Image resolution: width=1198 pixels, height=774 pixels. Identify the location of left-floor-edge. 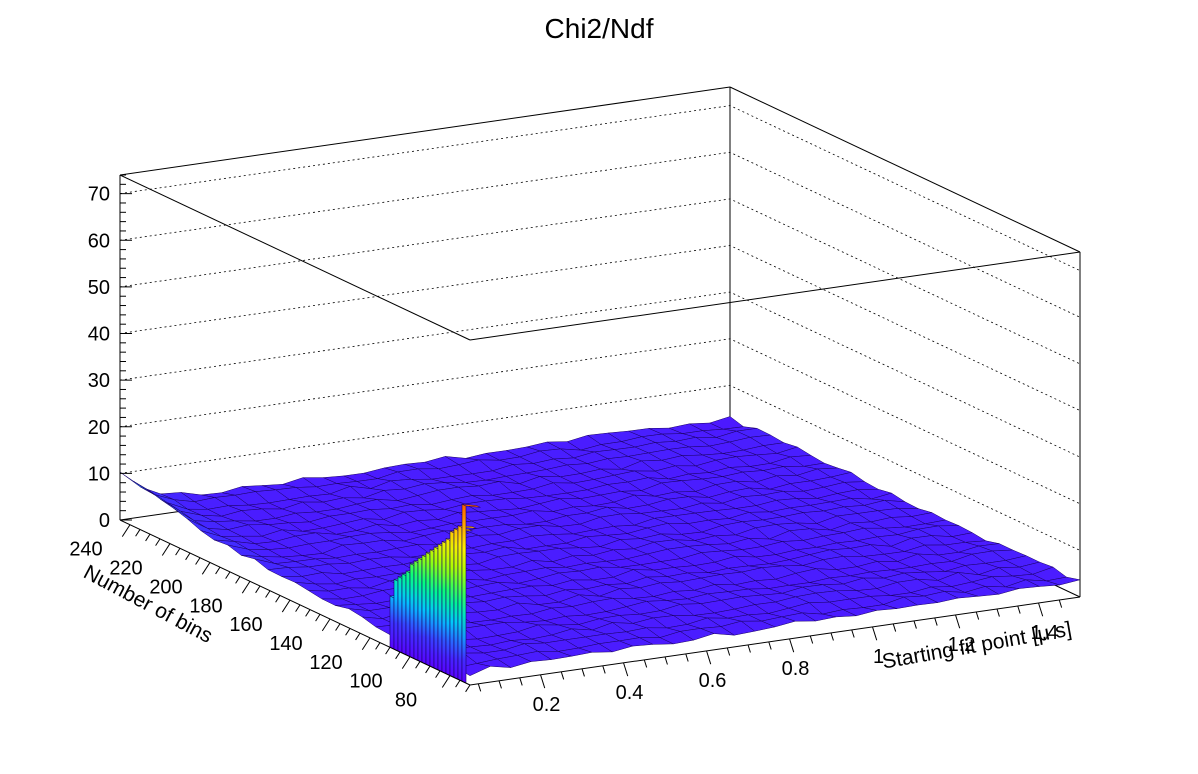
(295, 602).